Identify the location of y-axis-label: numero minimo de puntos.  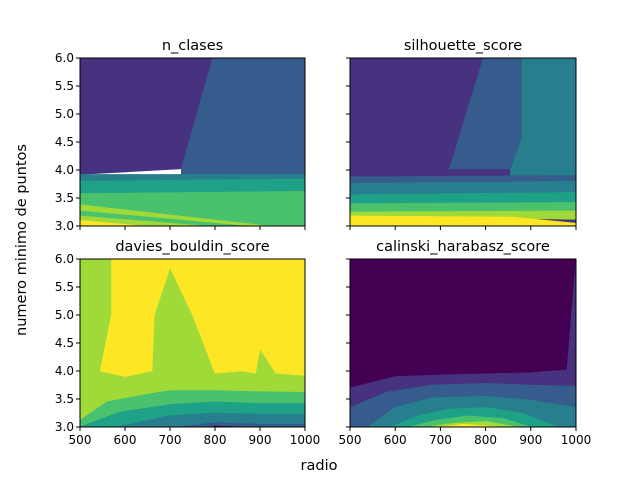
(22, 240).